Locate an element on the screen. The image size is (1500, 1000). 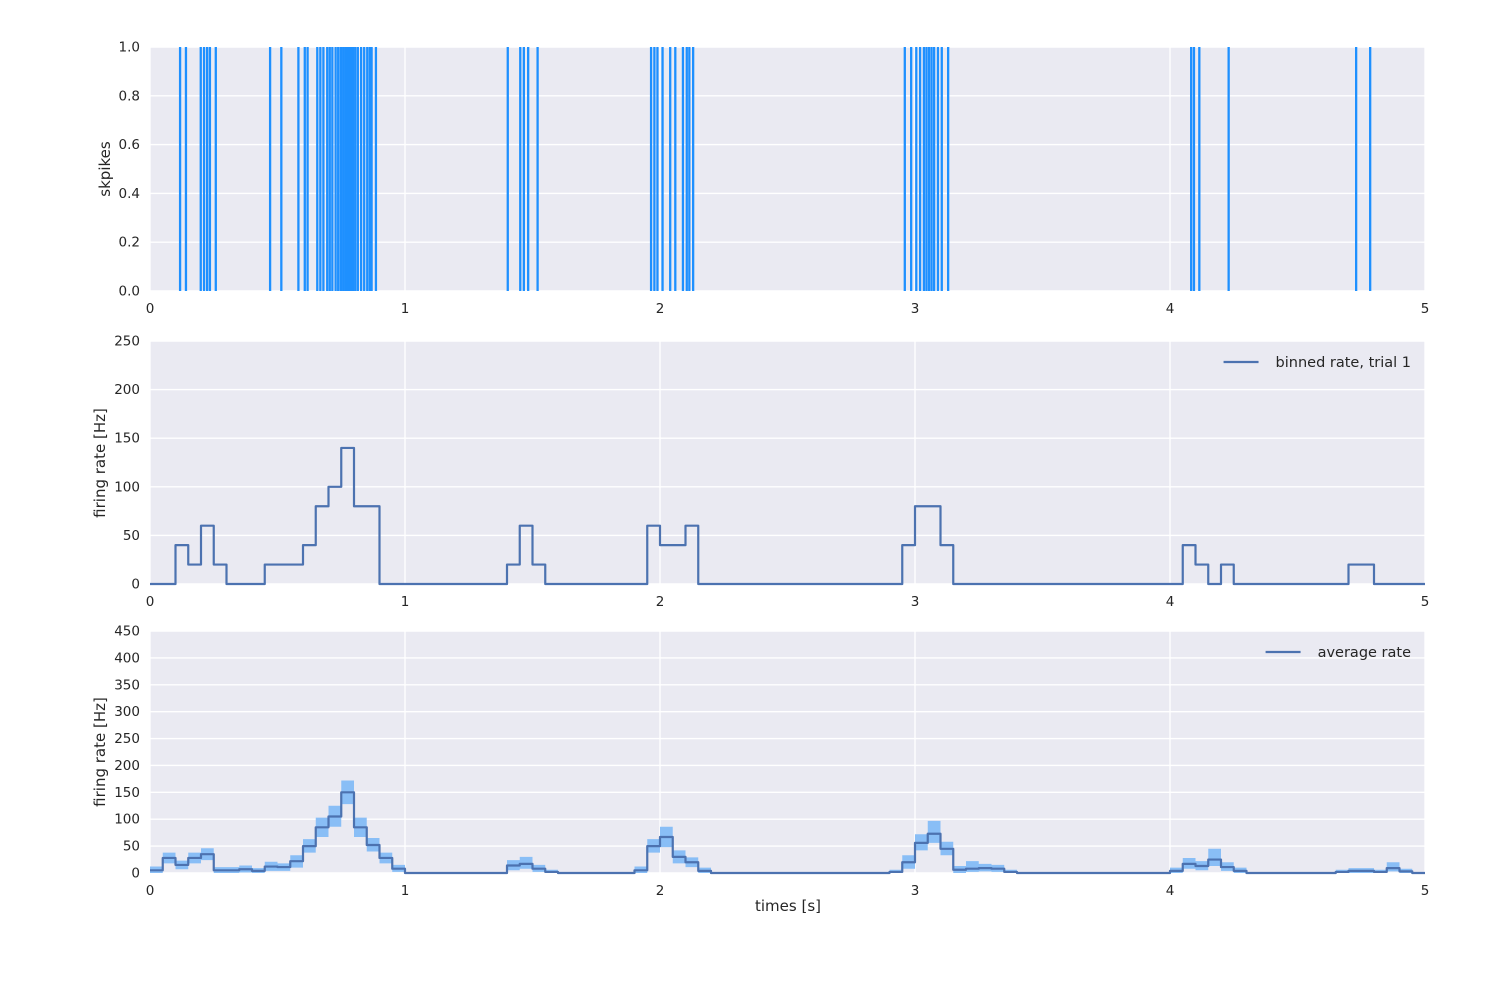
y-tick-label: 1.0 is located at coordinates (129, 48).